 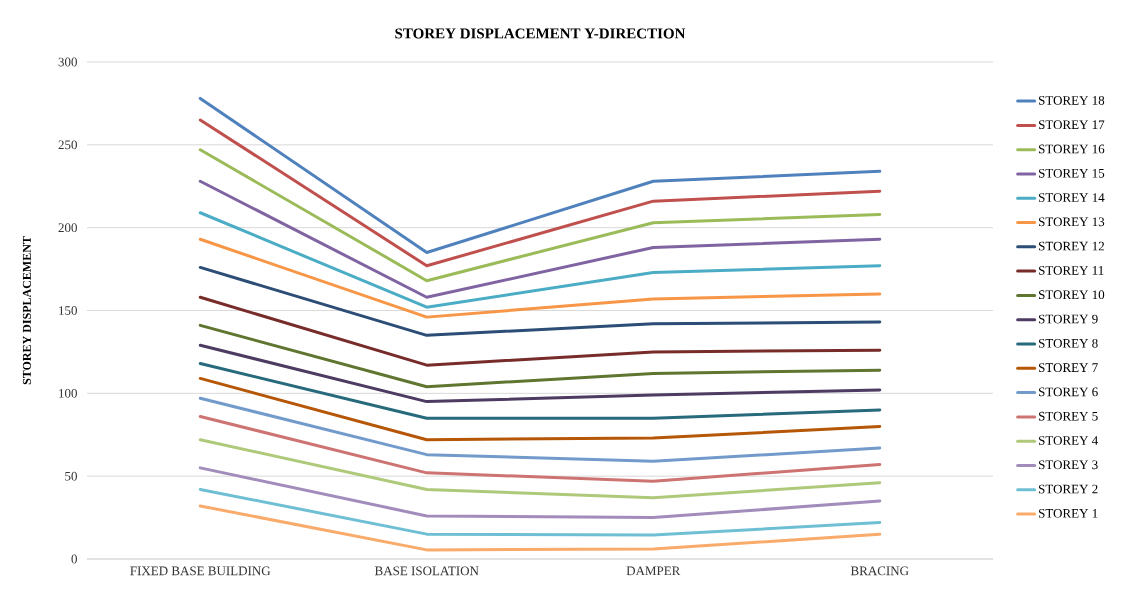 I want to click on x-tick-label: BASE ISOLATION, so click(x=426, y=571).